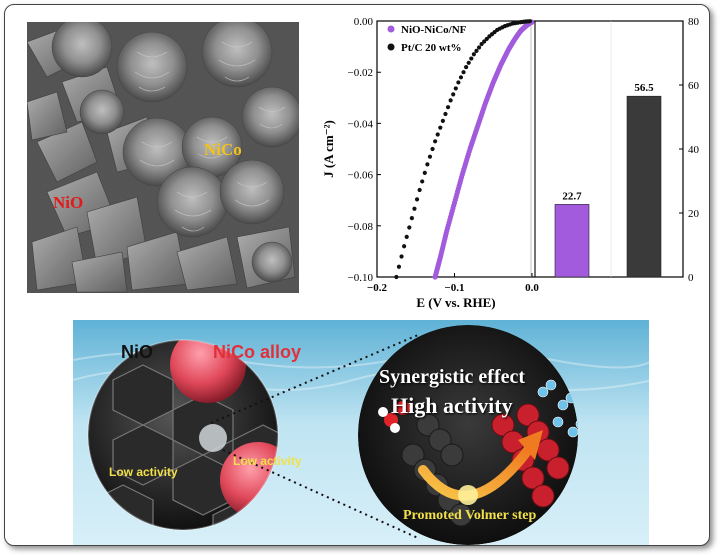 The height and width of the screenshot is (555, 720). What do you see at coordinates (68, 202) in the screenshot?
I see `sem-label-nio: NiO` at bounding box center [68, 202].